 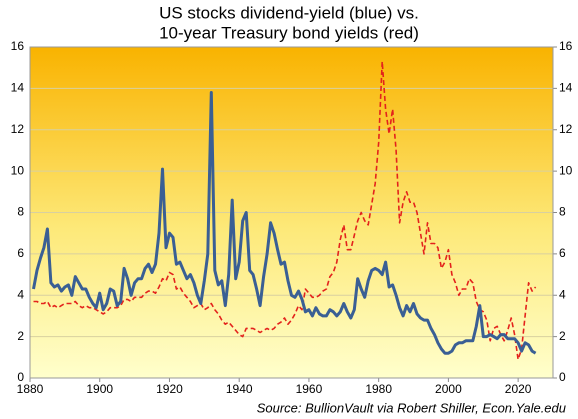 I want to click on y-tick-label: 16, so click(x=18, y=46).